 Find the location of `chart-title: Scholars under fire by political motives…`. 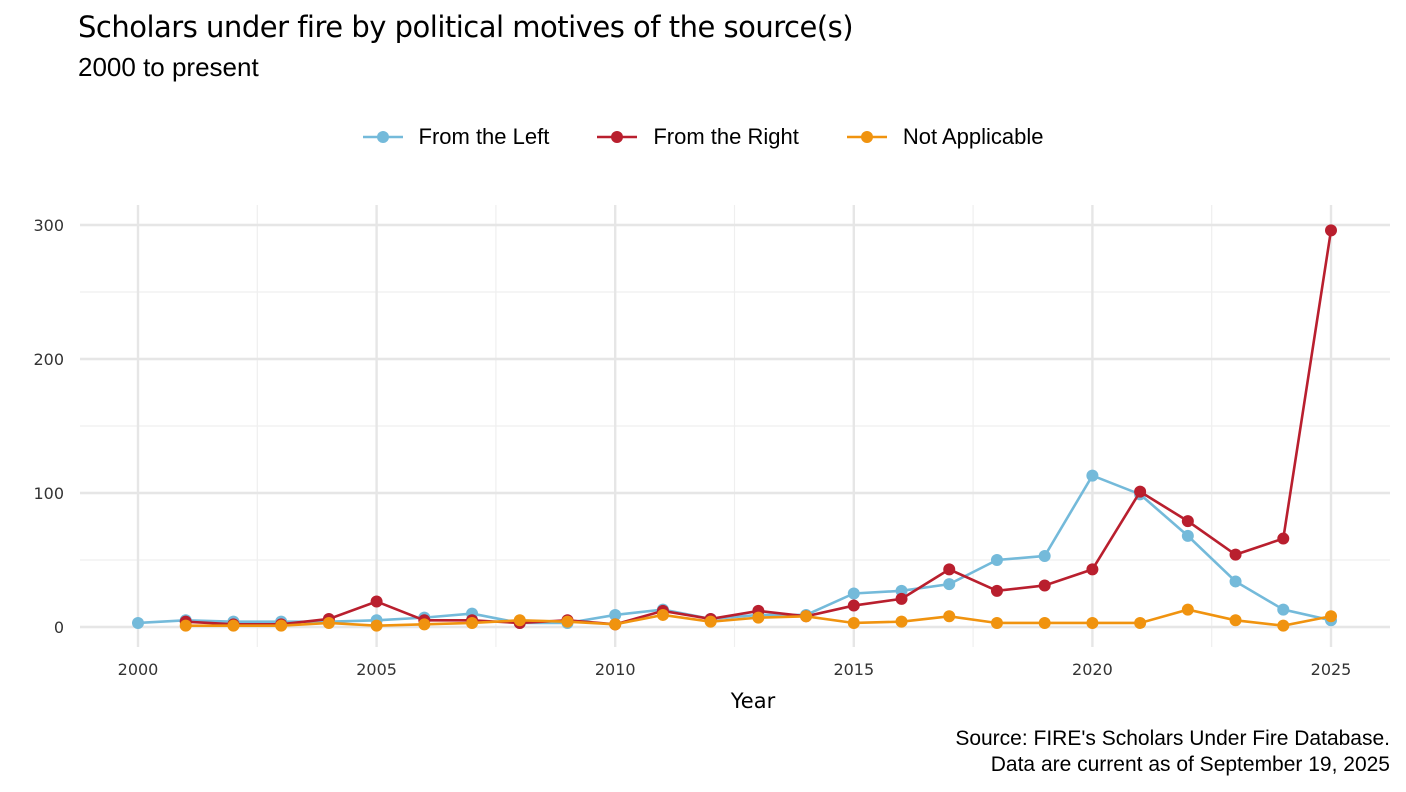

chart-title: Scholars under fire by political motives… is located at coordinates (466, 27).